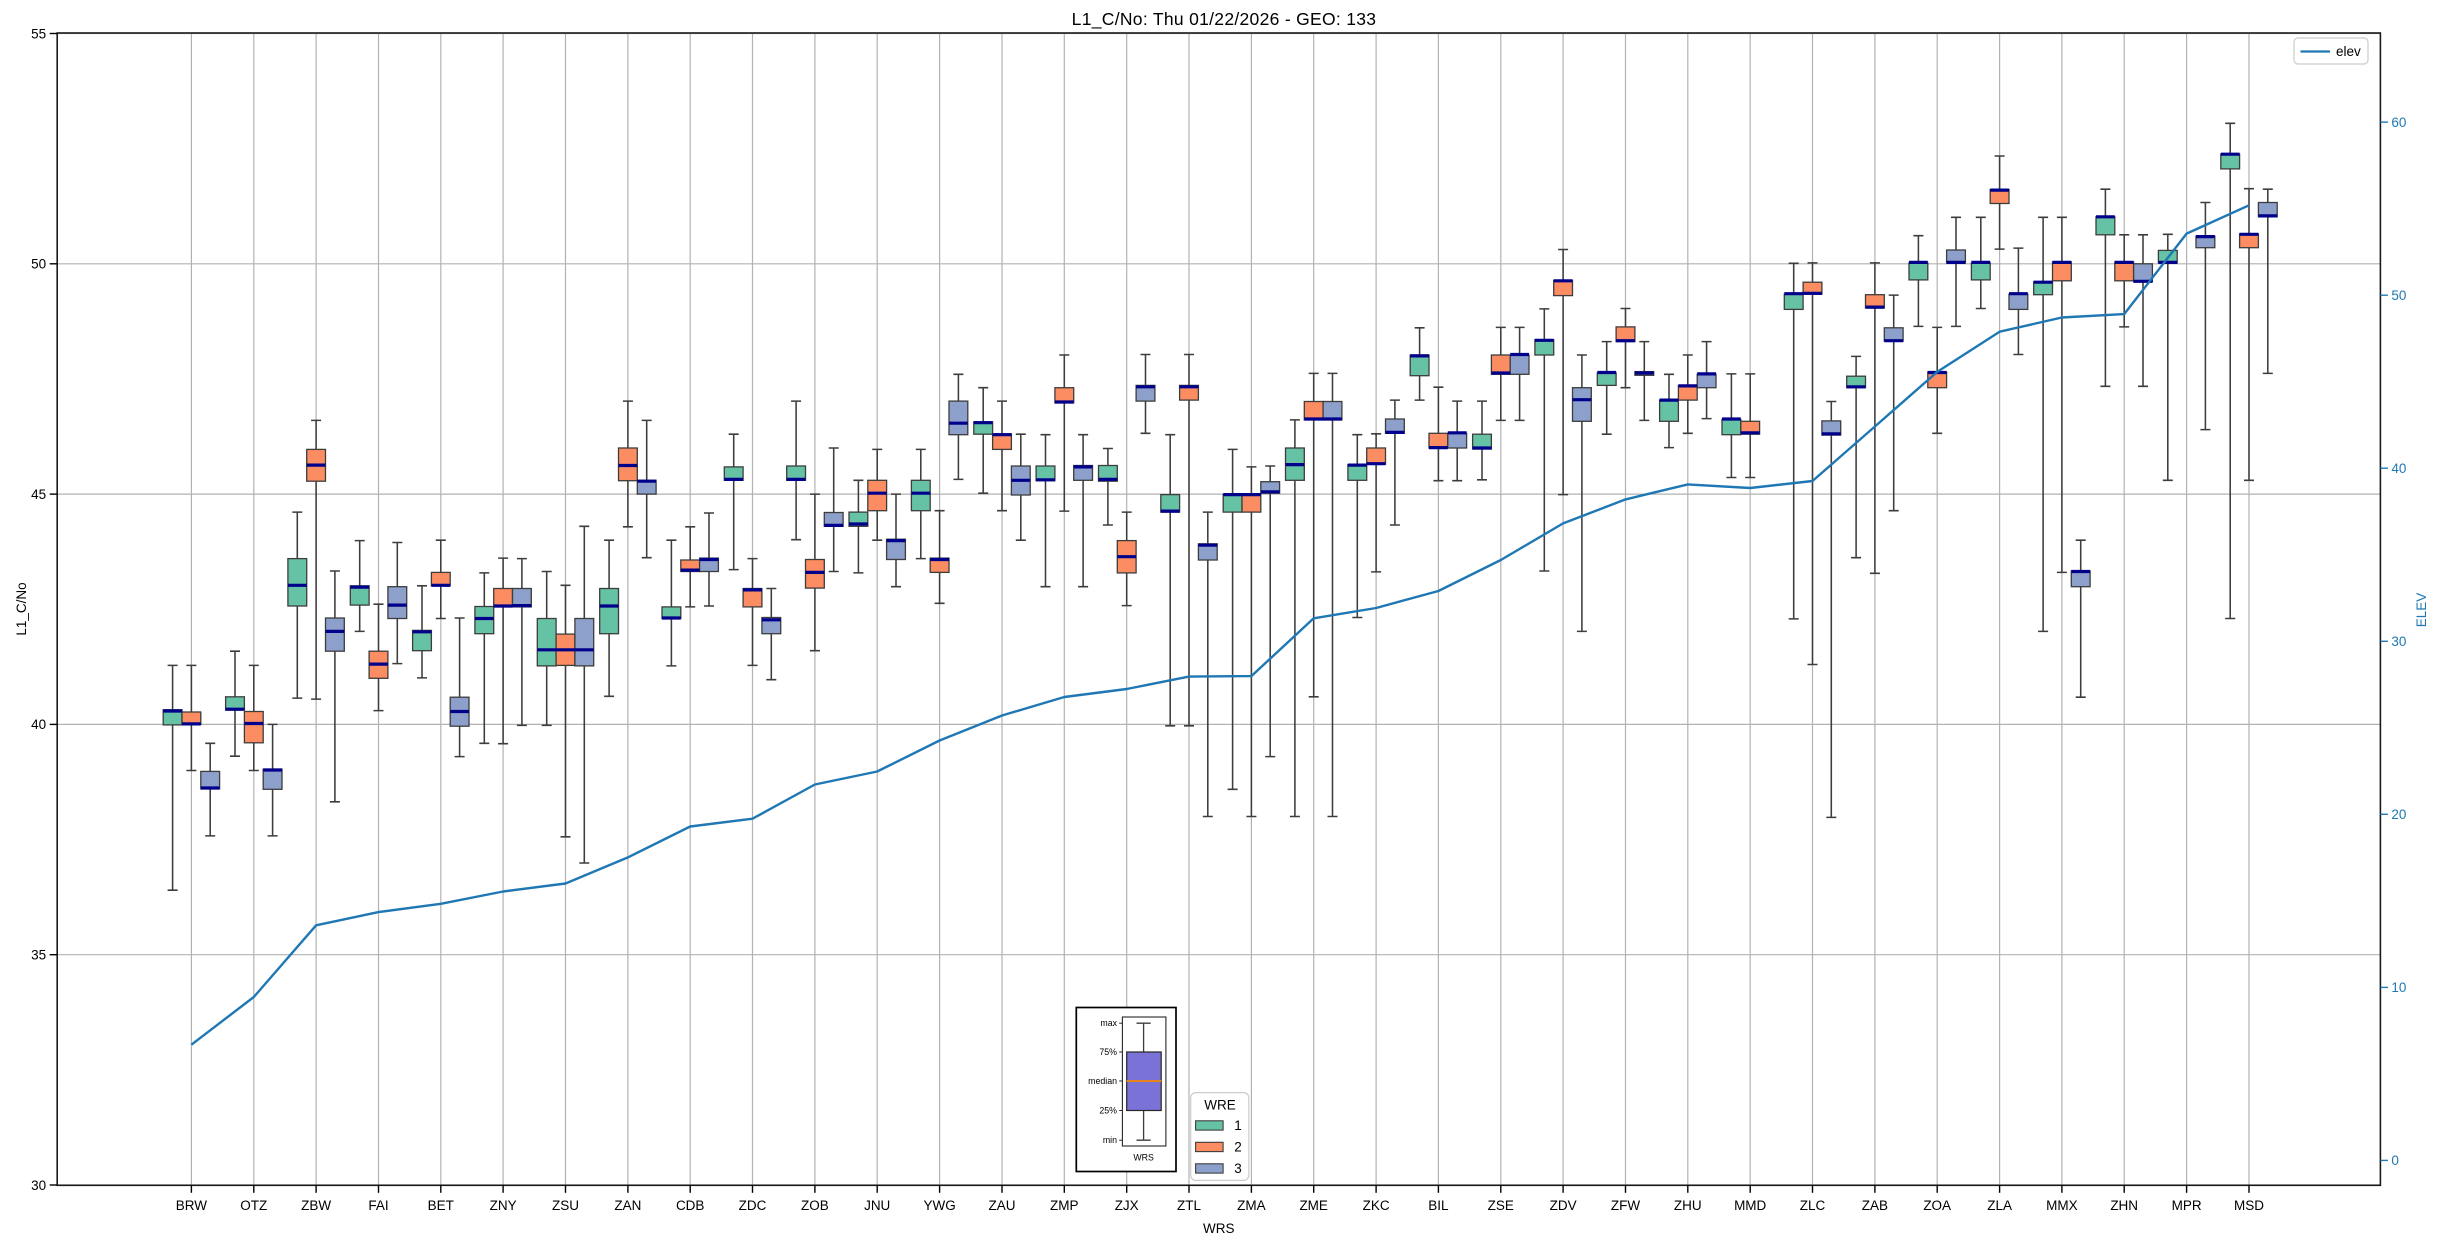 This screenshot has height=1245, width=2438. I want to click on svg-text: ZLC, so click(1813, 1205).